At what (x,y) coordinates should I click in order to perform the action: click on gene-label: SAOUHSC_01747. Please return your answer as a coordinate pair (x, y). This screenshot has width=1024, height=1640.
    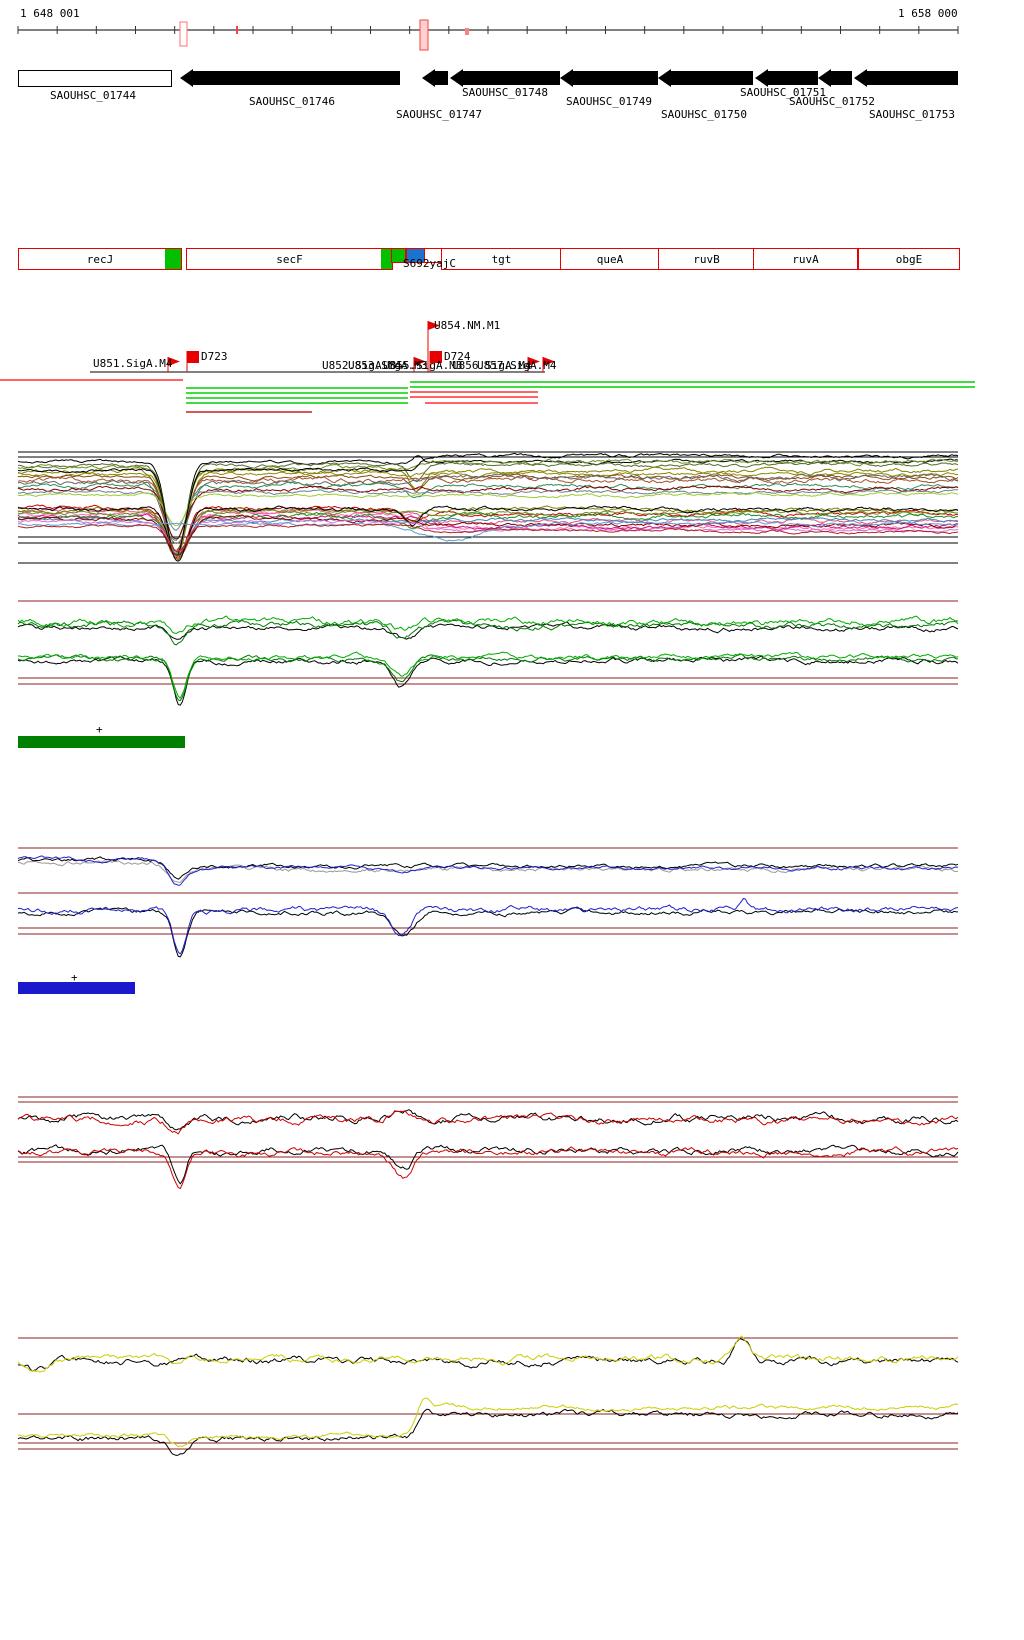
    Looking at the image, I should click on (439, 114).